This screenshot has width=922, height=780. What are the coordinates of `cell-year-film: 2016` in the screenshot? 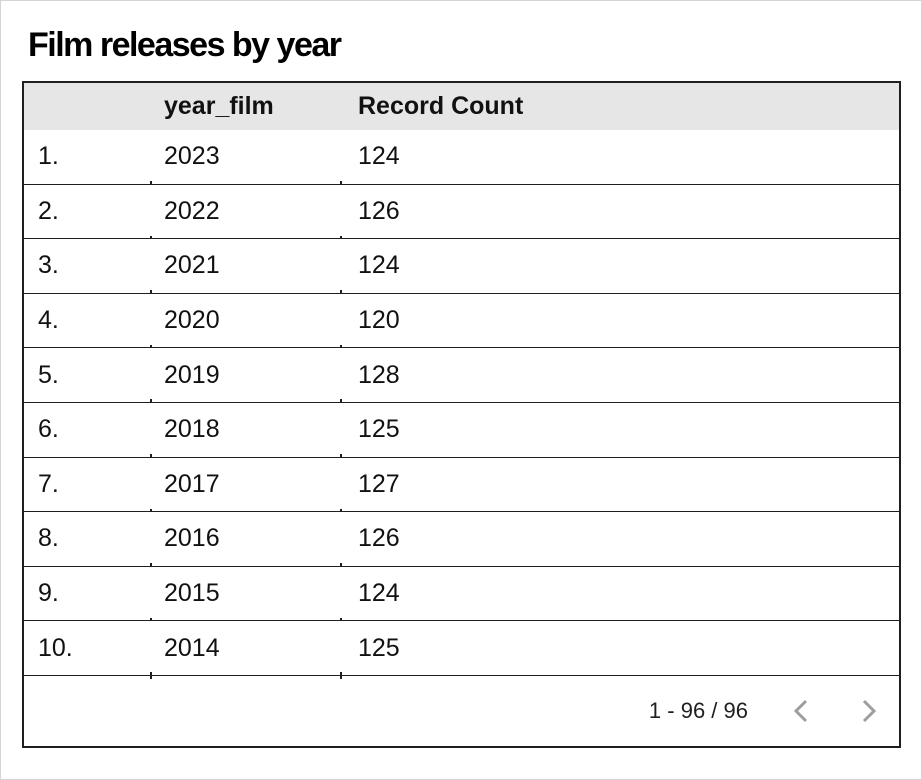 It's located at (192, 538).